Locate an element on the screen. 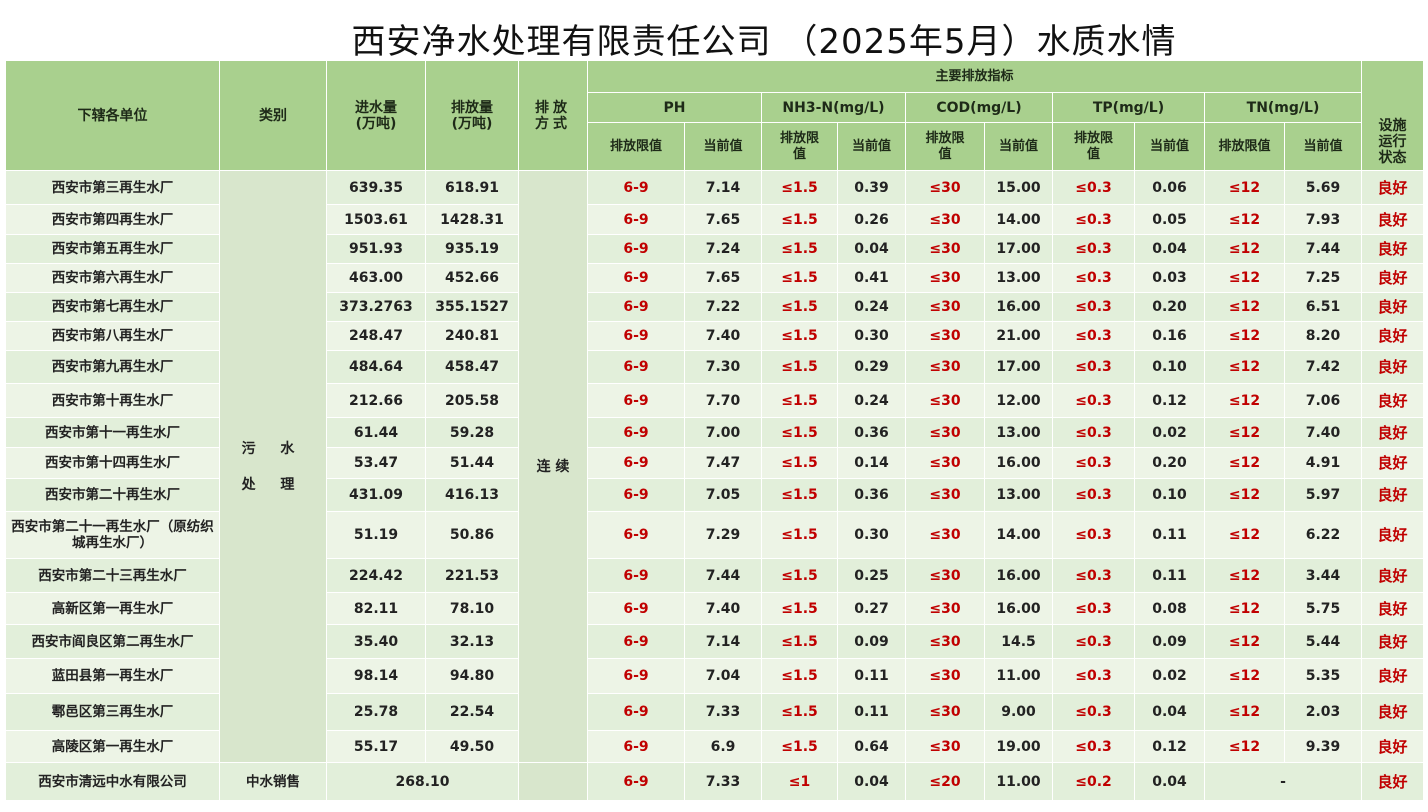 The image size is (1428, 812). cell-unit: 西安市第二十再生水厂 is located at coordinates (112, 495).